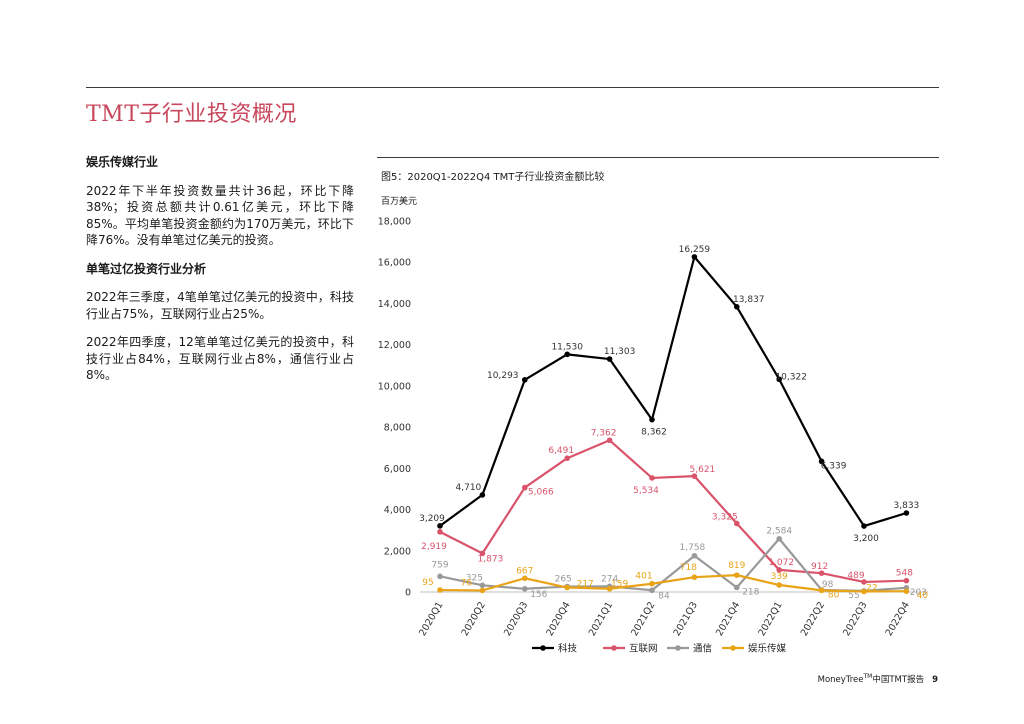  Describe the element at coordinates (702, 649) in the screenshot. I see `legend-label: 通信` at that location.